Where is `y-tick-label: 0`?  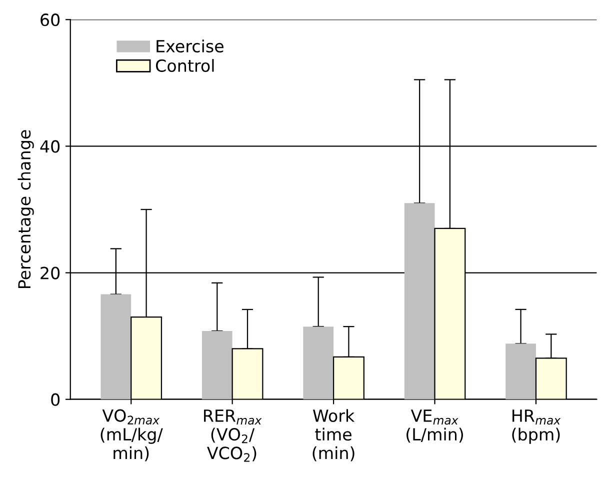
y-tick-label: 0 is located at coordinates (55, 399).